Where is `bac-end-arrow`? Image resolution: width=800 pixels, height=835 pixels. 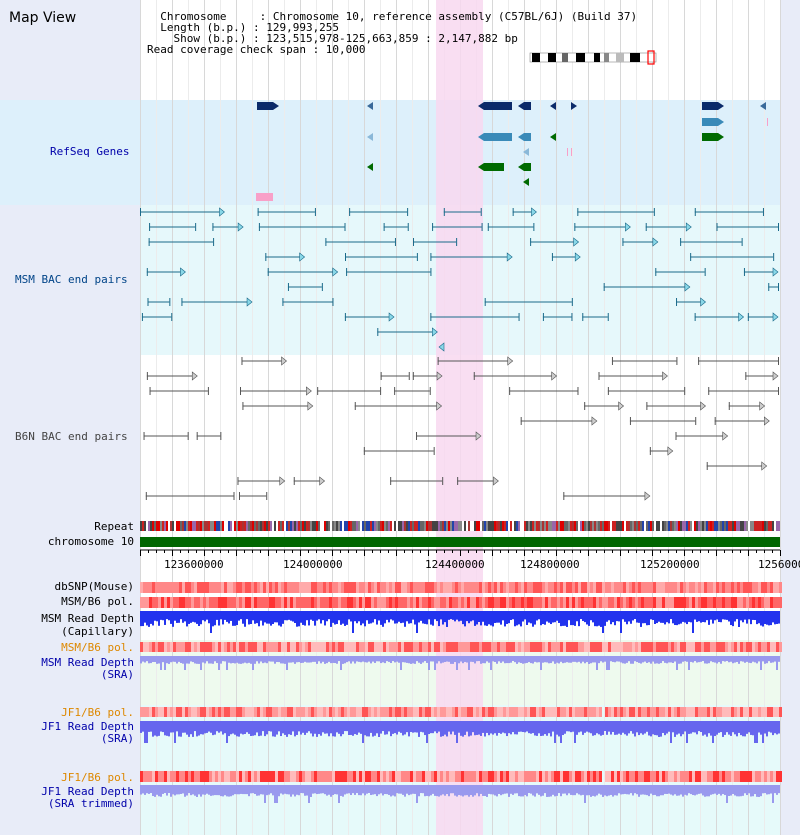
bac-end-arrow is located at coordinates (441, 347).